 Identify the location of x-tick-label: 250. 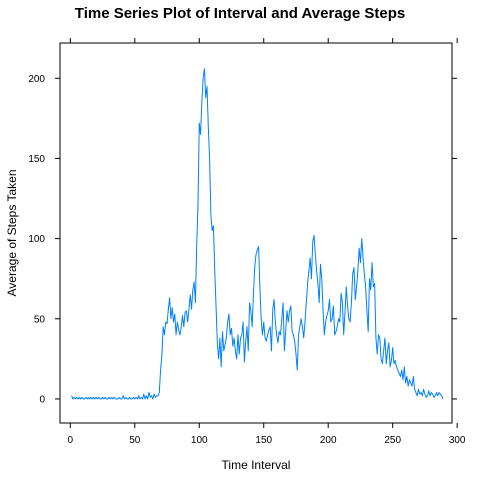
(392, 440).